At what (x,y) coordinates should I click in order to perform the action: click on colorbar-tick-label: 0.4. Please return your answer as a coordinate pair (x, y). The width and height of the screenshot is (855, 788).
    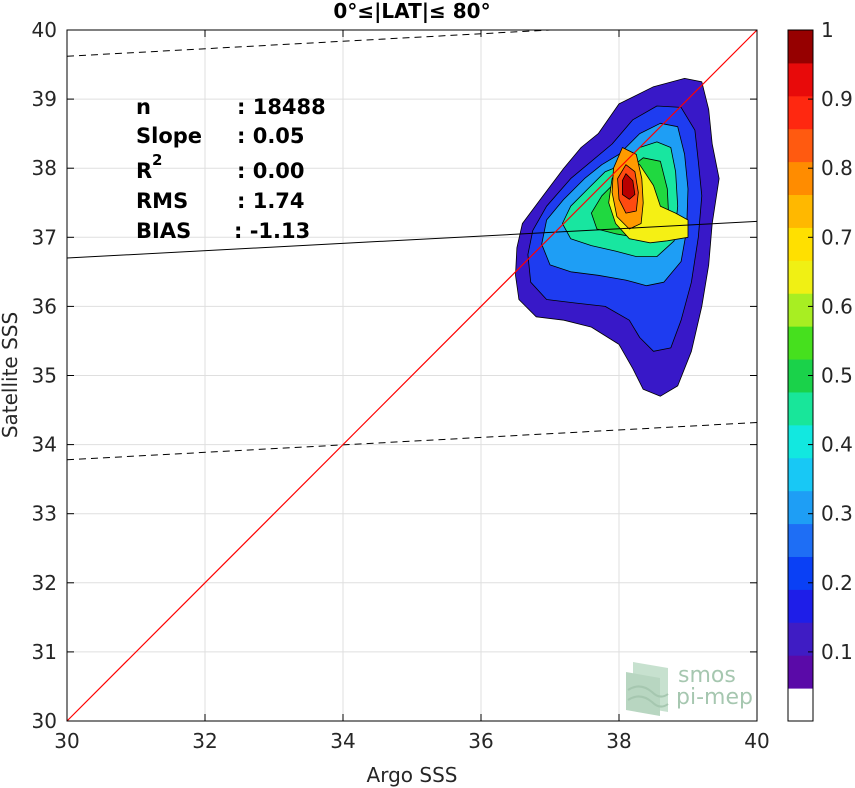
    Looking at the image, I should click on (837, 445).